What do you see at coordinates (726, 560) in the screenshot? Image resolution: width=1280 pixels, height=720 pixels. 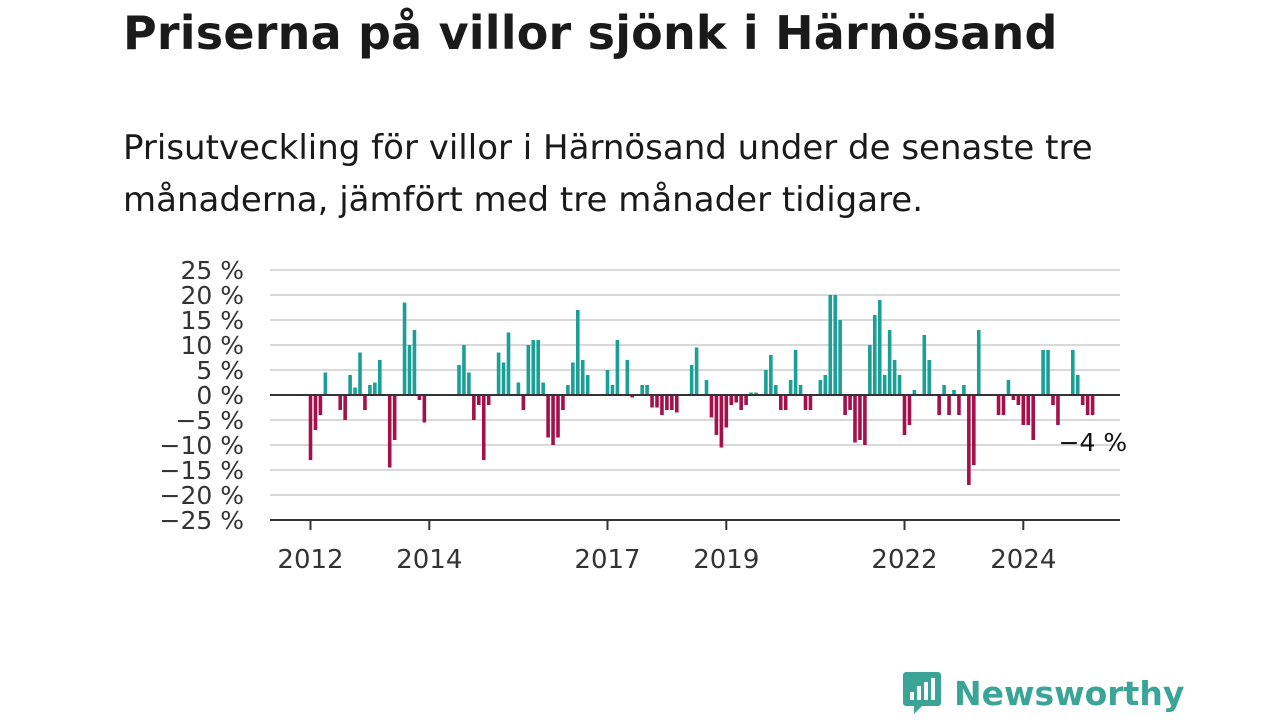 I see `x-tick-label: 2019` at bounding box center [726, 560].